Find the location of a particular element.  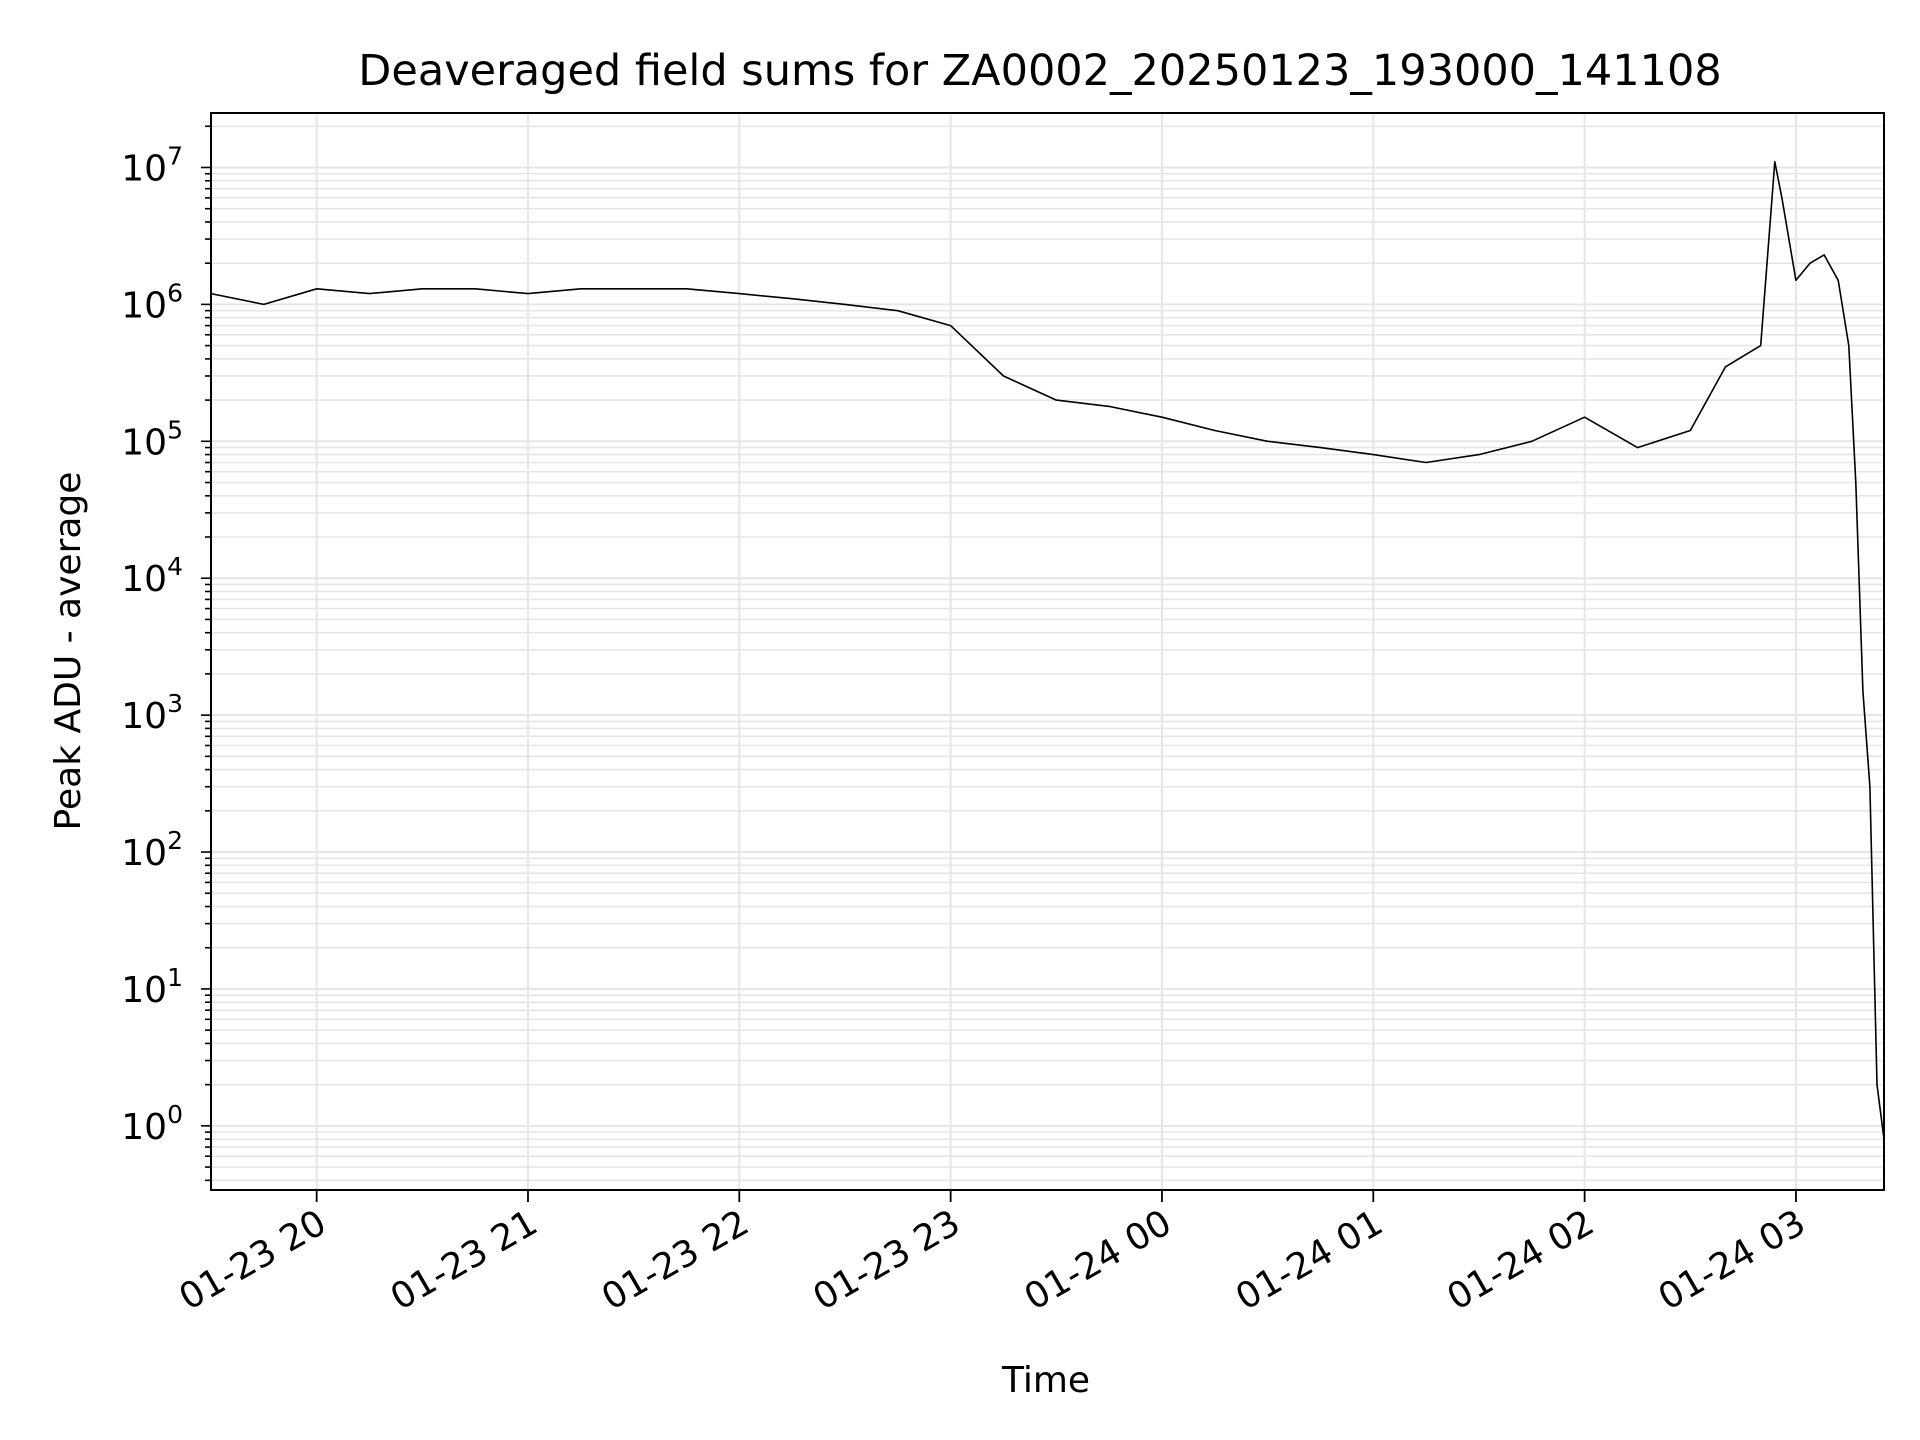

y-tick-label: 10³ is located at coordinates (152, 713).